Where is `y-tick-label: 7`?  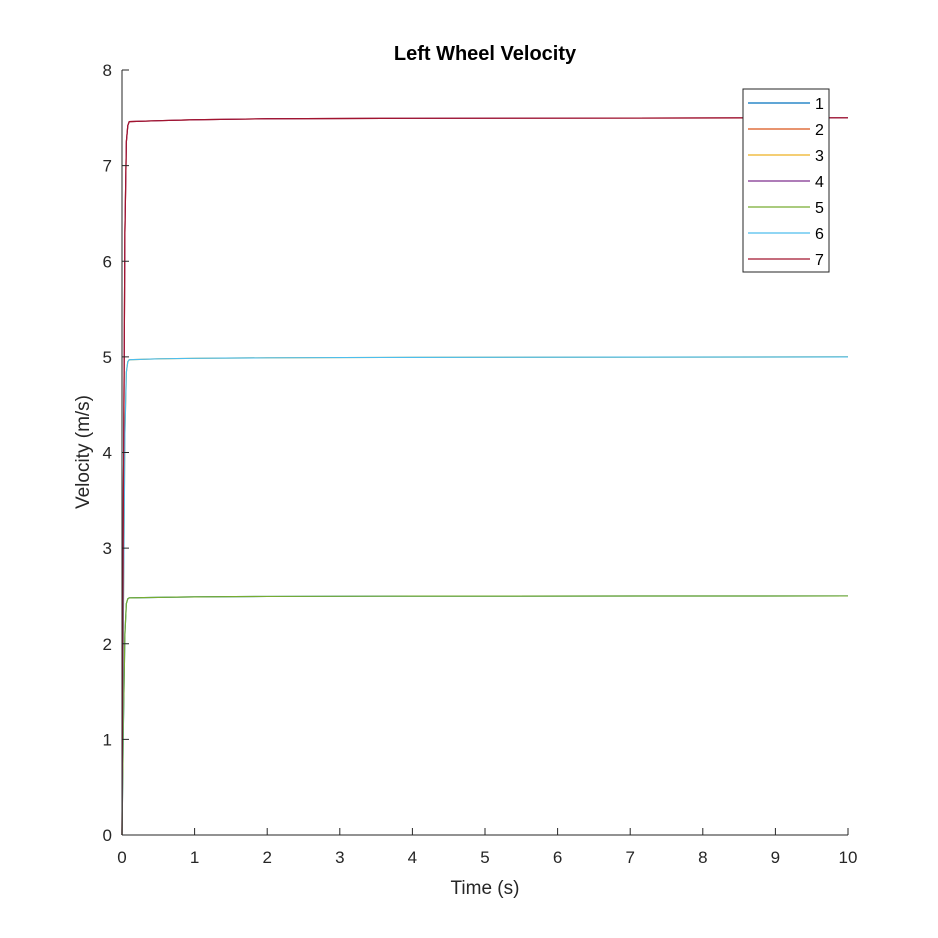 y-tick-label: 7 is located at coordinates (107, 166).